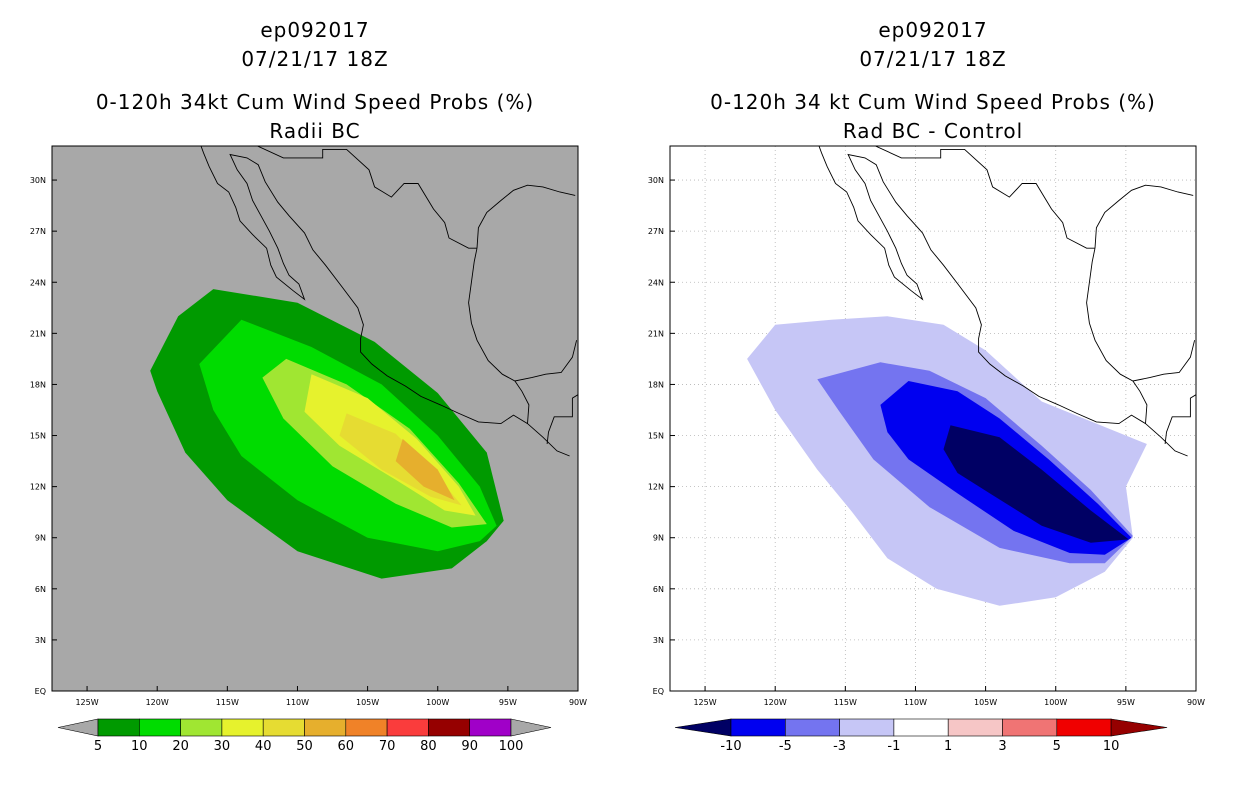 Image resolution: width=1236 pixels, height=800 pixels. I want to click on colorbar-label: 100, so click(511, 746).